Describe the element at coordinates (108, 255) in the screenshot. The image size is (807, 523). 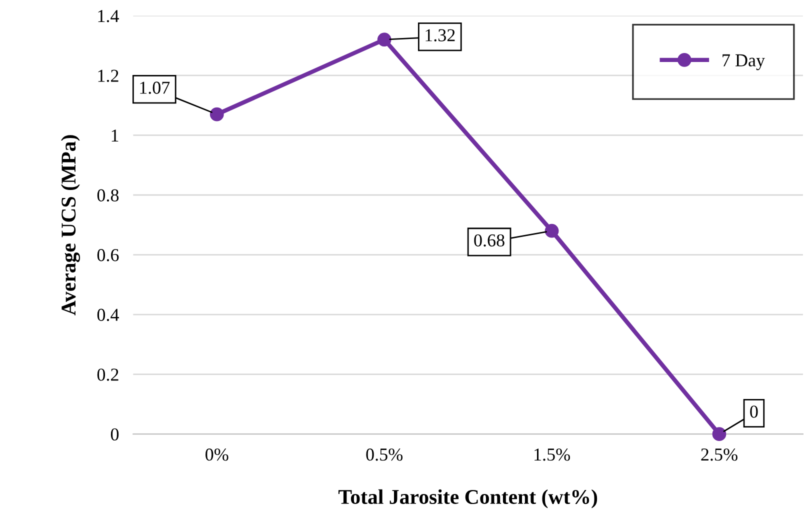
I see `y-tick-label: 0.6` at that location.